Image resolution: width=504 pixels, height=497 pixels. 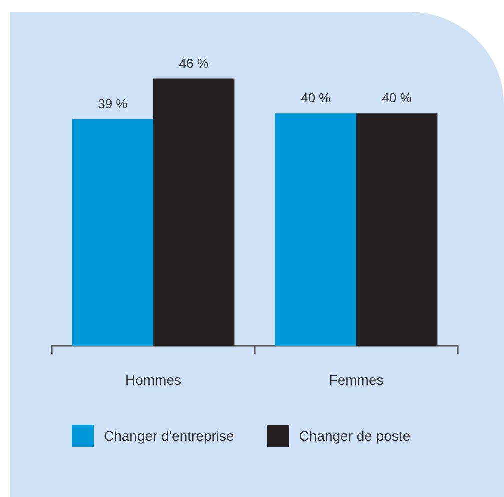 I want to click on data-label: 46 %, so click(x=194, y=63).